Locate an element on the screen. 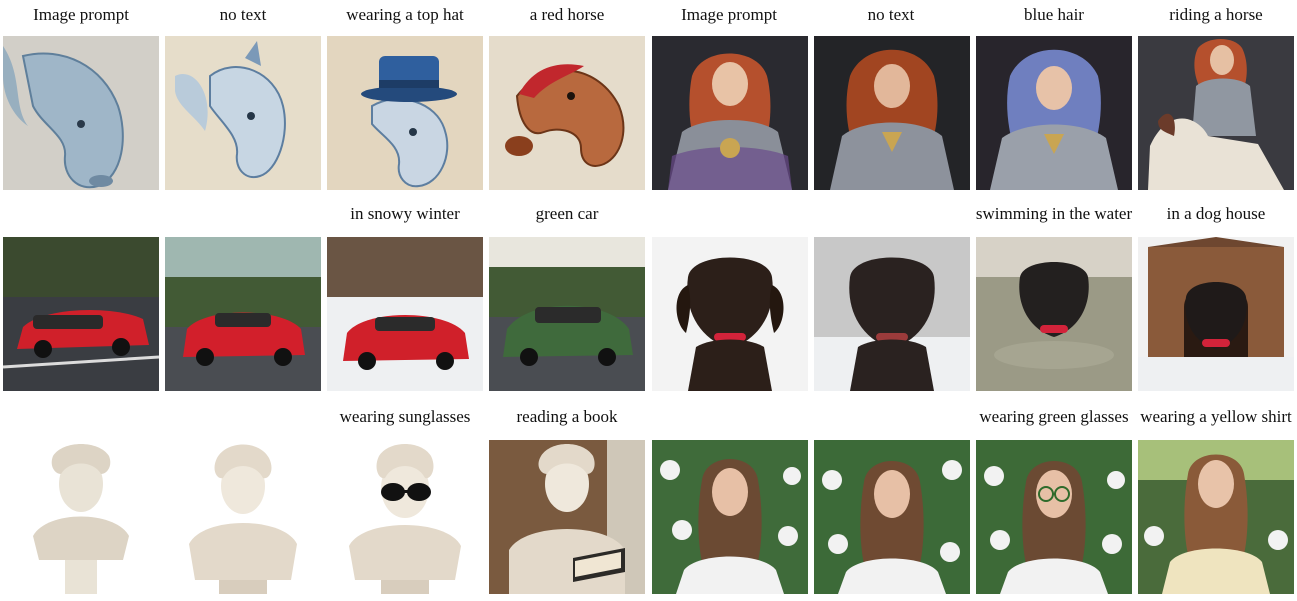  image-dog-no-text is located at coordinates (892, 314).